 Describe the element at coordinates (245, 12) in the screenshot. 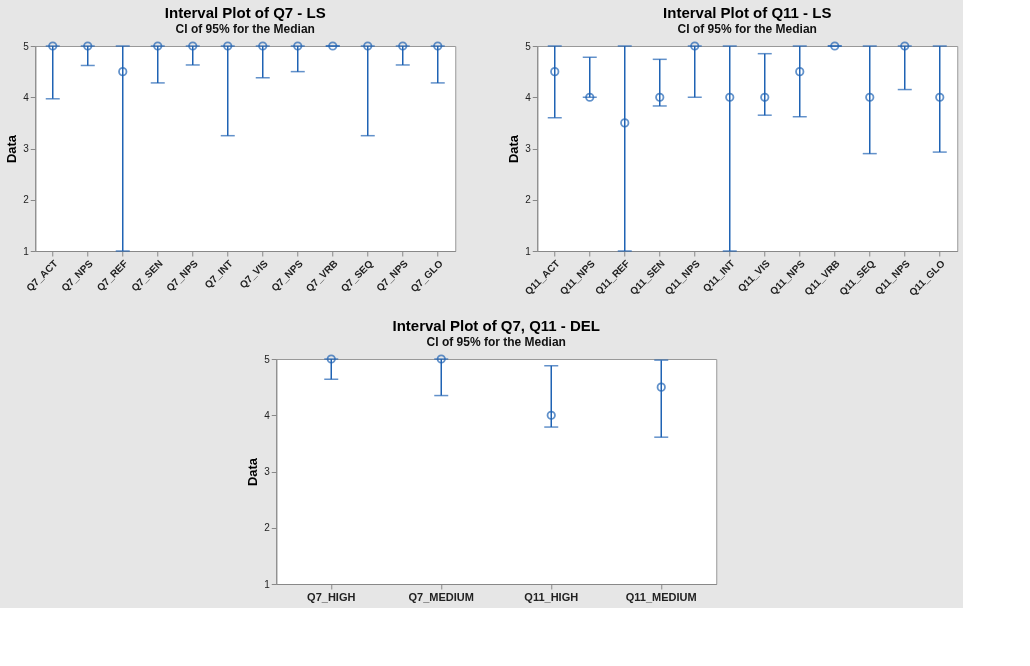

I see `chart-title: Interval Plot of Q7 - LS` at that location.